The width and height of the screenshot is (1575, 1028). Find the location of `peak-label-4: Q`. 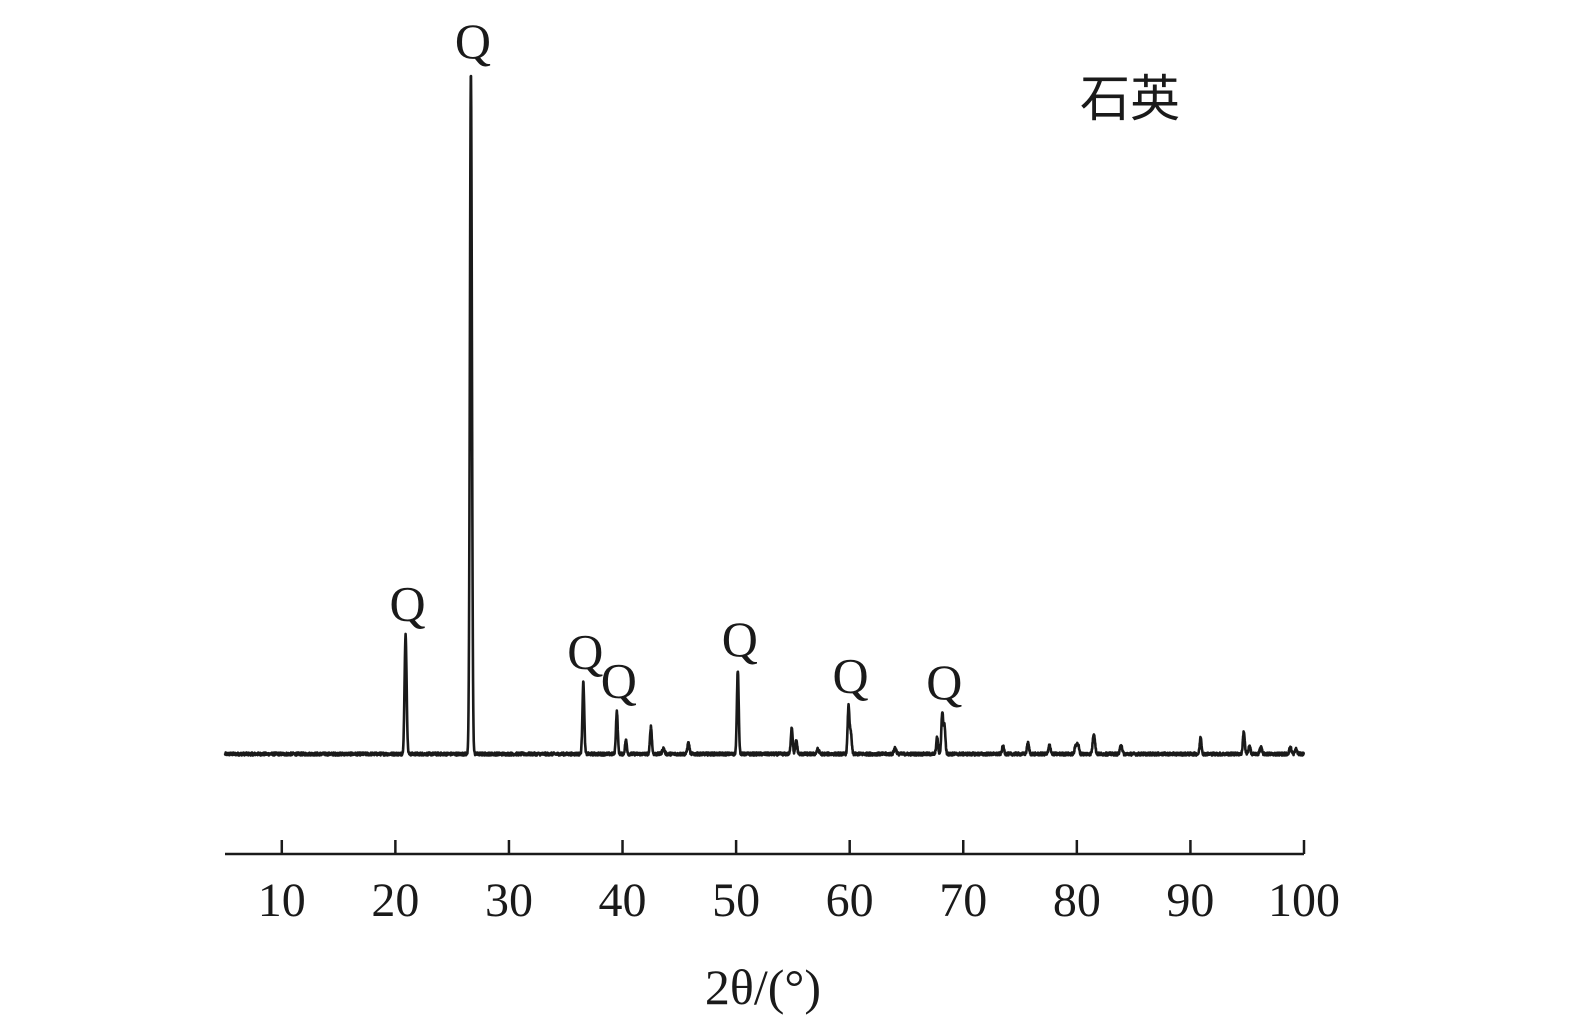

peak-label-4: Q is located at coordinates (740, 639).